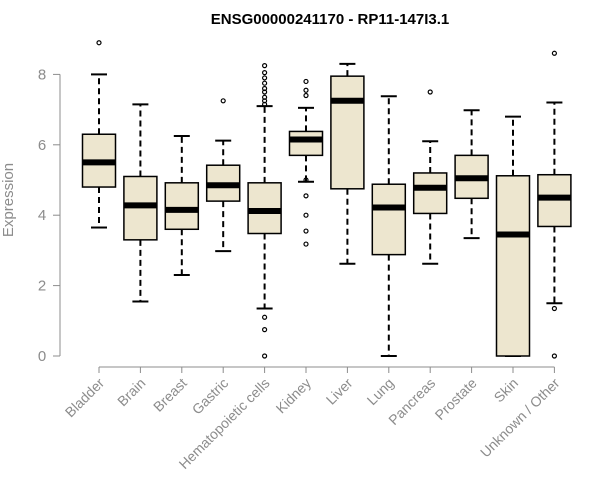 The height and width of the screenshot is (500, 600). I want to click on y-tick-label: 6, so click(42, 145).